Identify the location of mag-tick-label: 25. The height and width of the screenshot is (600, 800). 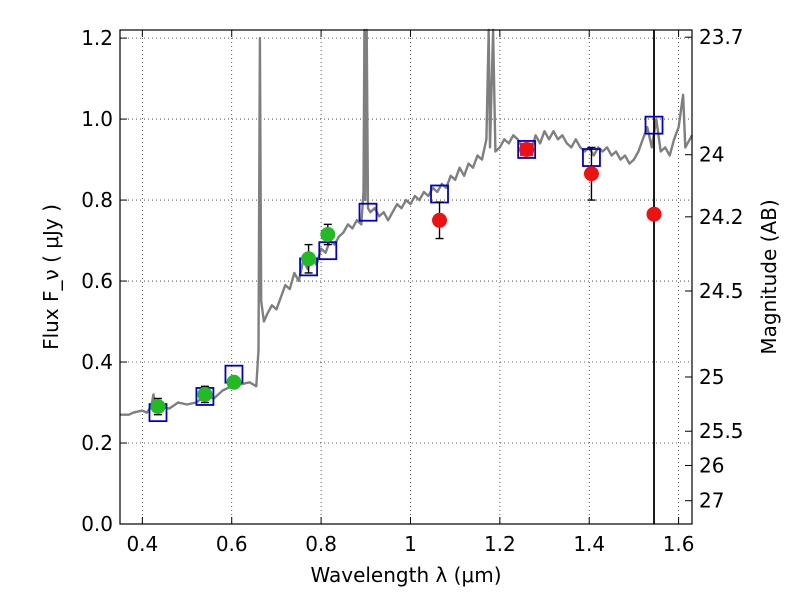
(711, 377).